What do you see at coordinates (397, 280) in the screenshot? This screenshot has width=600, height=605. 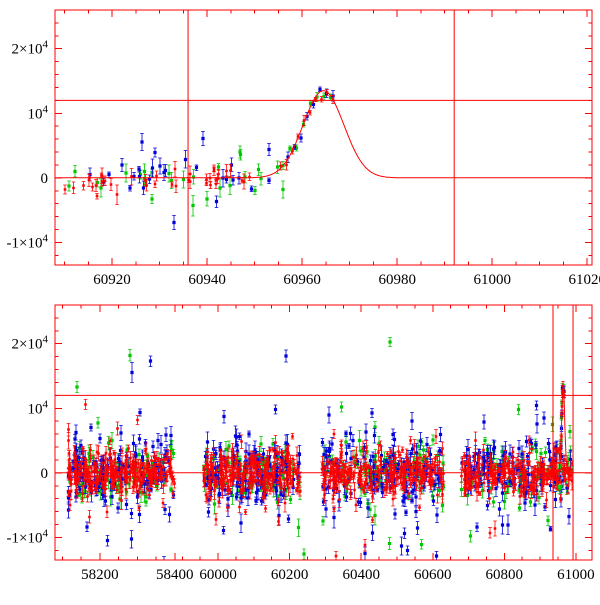 I see `x-tick-label: 60980` at bounding box center [397, 280].